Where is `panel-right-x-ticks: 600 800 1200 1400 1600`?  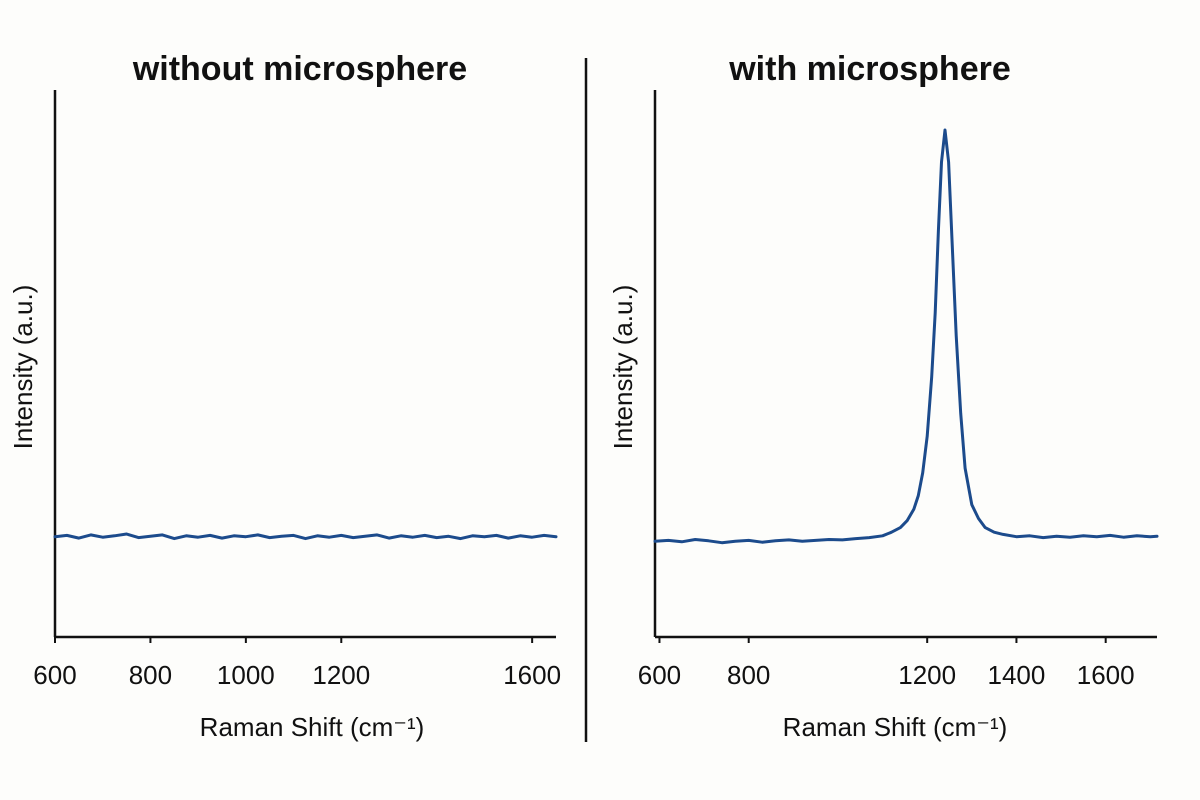 panel-right-x-ticks: 600 800 1200 1400 1600 is located at coordinates (886, 663).